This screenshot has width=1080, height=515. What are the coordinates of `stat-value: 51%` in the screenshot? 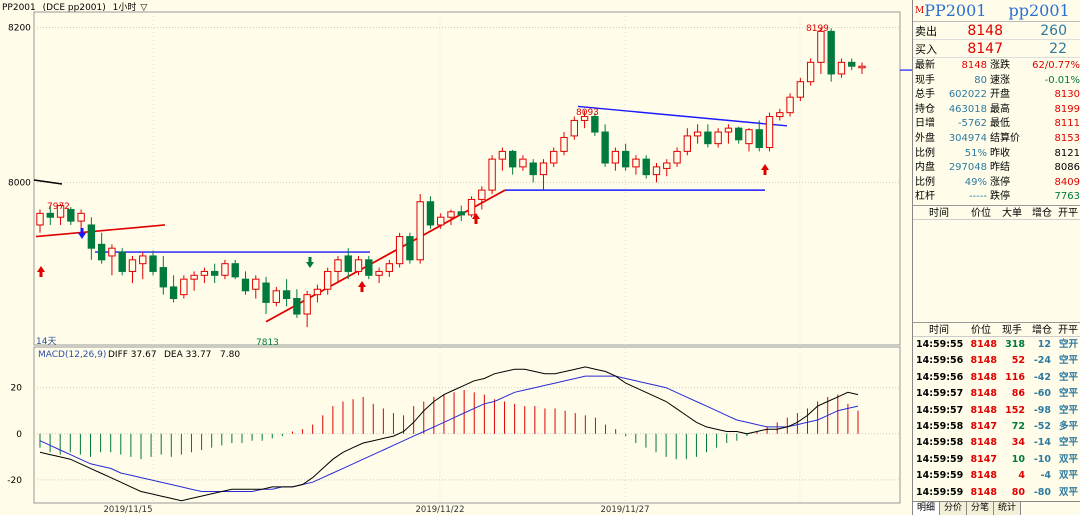 It's located at (975, 153).